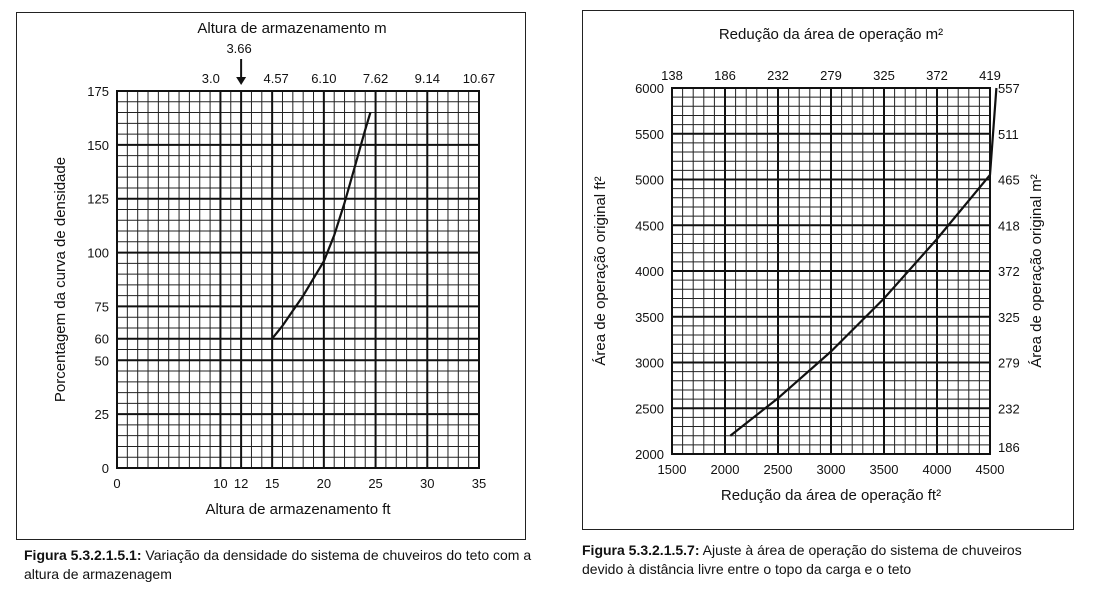 This screenshot has height=594, width=1099. Describe the element at coordinates (60, 279) in the screenshot. I see `y-axis-label: Porcentagem da curva de densidade` at that location.